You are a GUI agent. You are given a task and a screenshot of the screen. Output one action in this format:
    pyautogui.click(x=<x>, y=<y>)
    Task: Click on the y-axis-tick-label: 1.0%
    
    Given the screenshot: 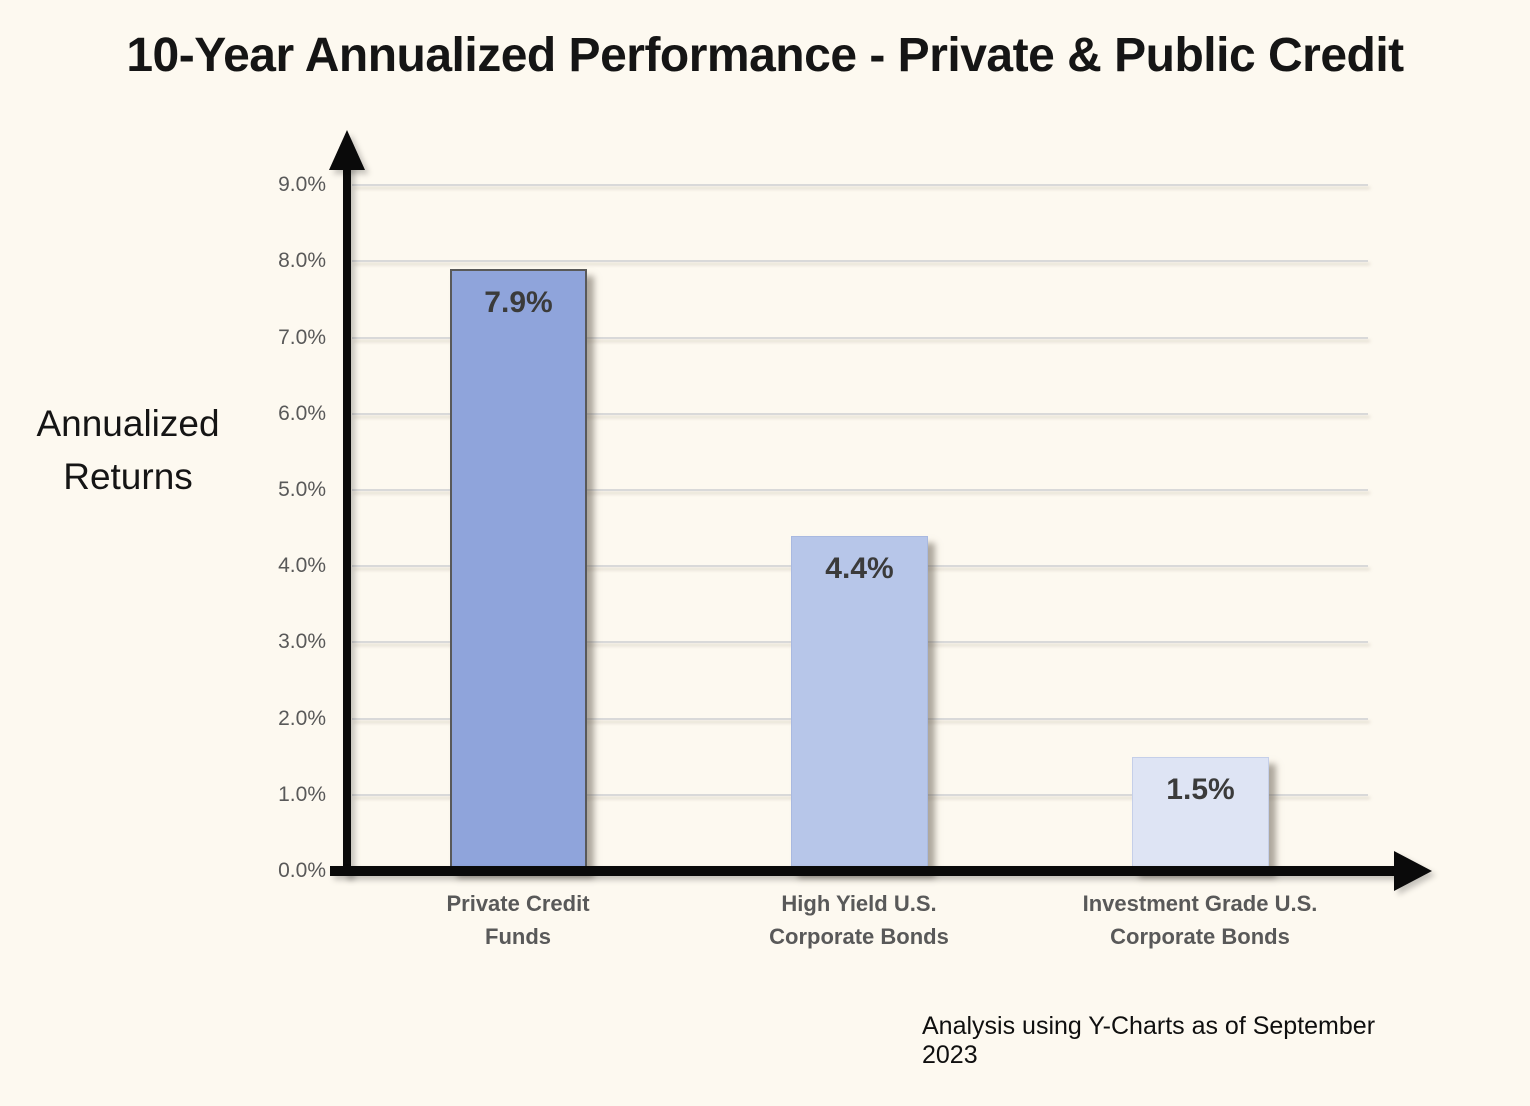 What is the action you would take?
    pyautogui.click(x=302, y=794)
    